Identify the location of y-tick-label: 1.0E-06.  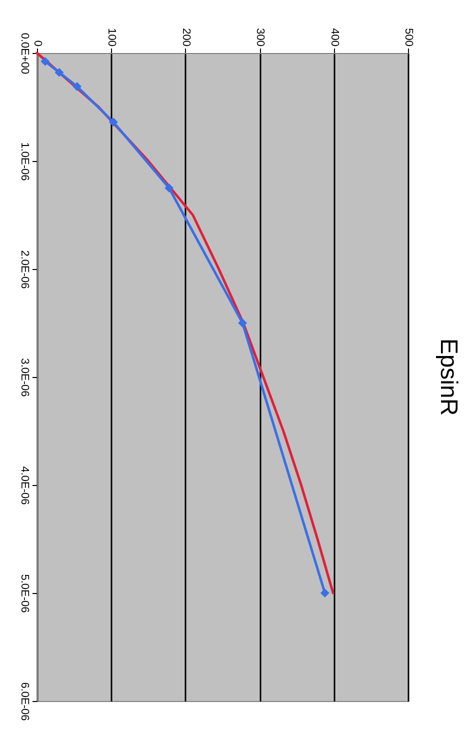
(24, 161).